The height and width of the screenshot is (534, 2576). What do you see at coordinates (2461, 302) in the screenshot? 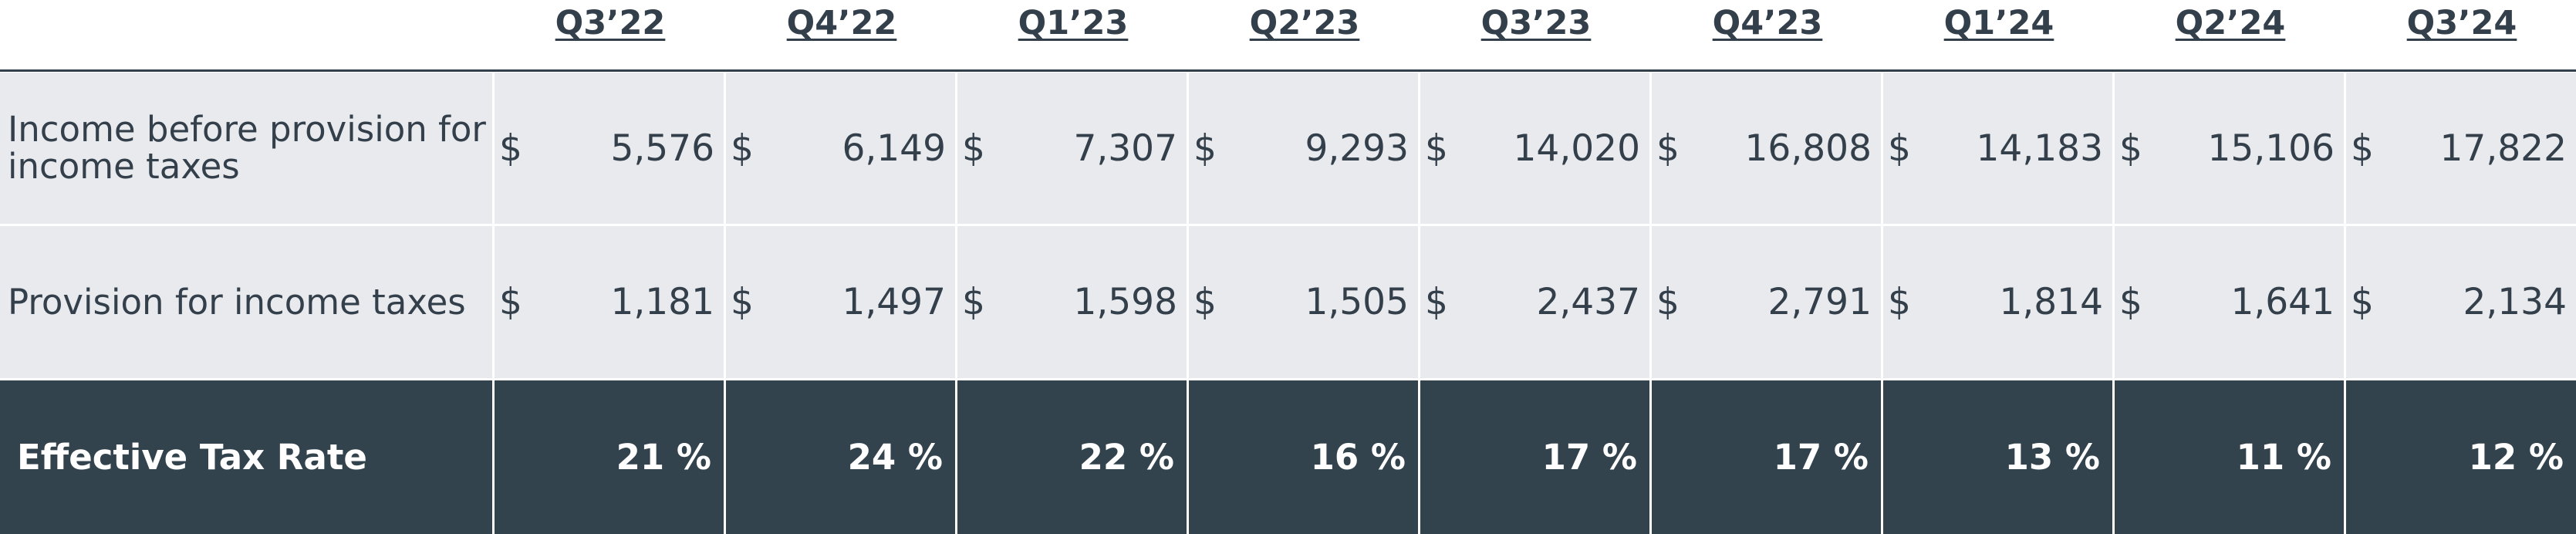
I see `value-cell: $2,134` at bounding box center [2461, 302].